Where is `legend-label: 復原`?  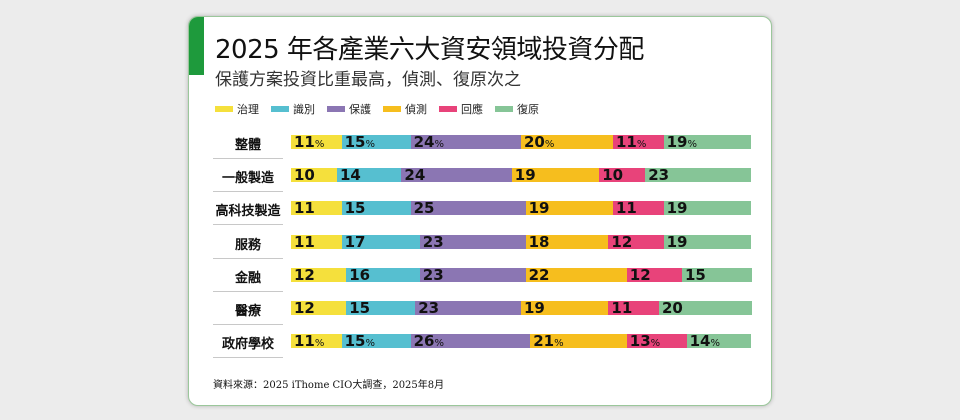 legend-label: 復原 is located at coordinates (528, 109).